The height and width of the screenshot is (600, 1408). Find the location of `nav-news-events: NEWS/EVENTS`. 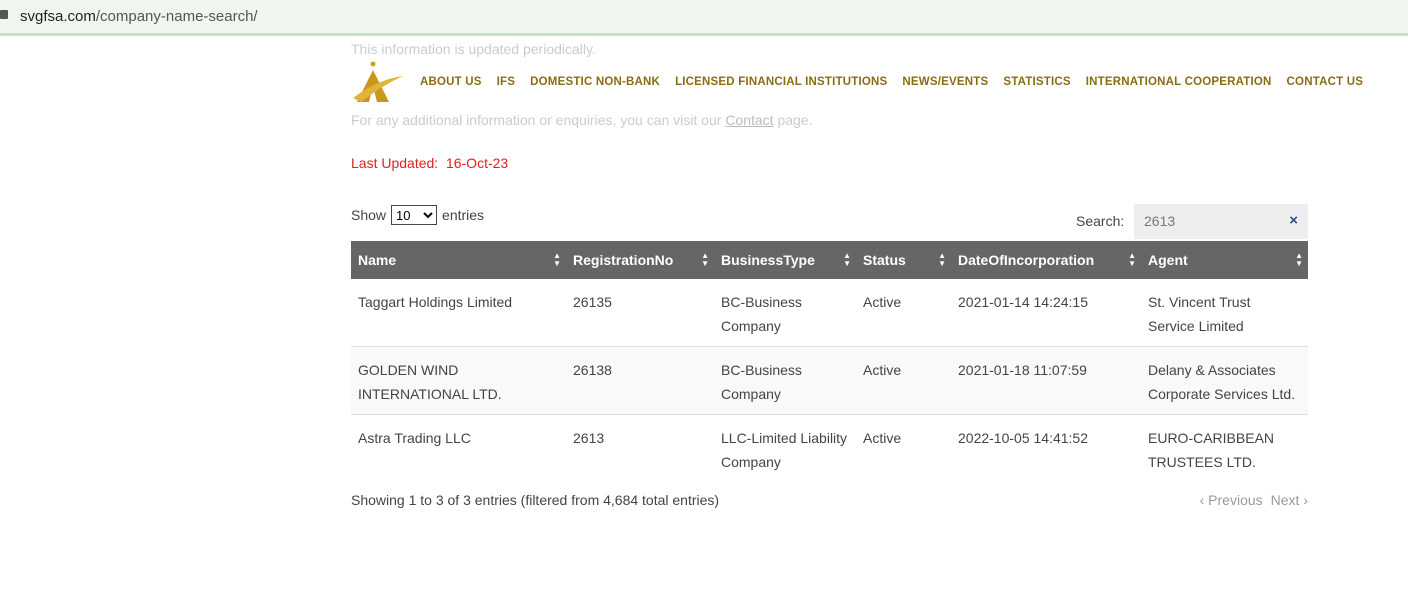

nav-news-events: NEWS/EVENTS is located at coordinates (945, 82).